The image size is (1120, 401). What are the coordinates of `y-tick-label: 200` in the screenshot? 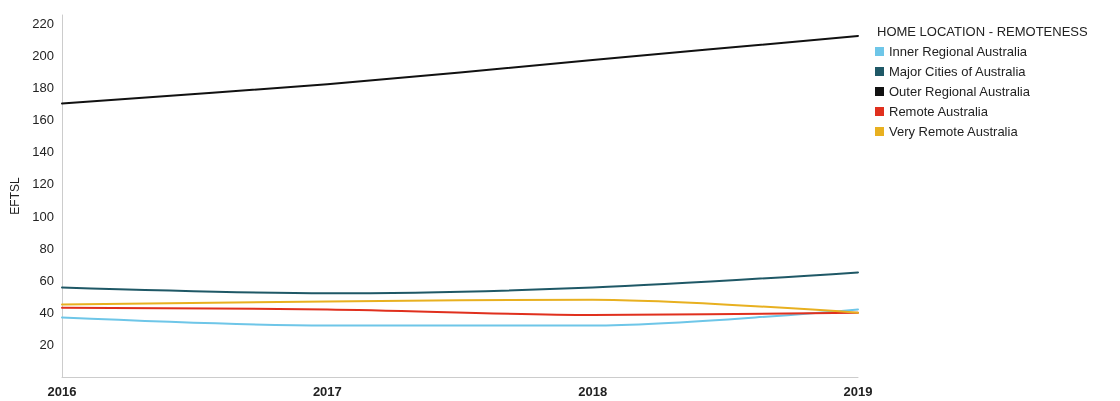 It's located at (43, 55).